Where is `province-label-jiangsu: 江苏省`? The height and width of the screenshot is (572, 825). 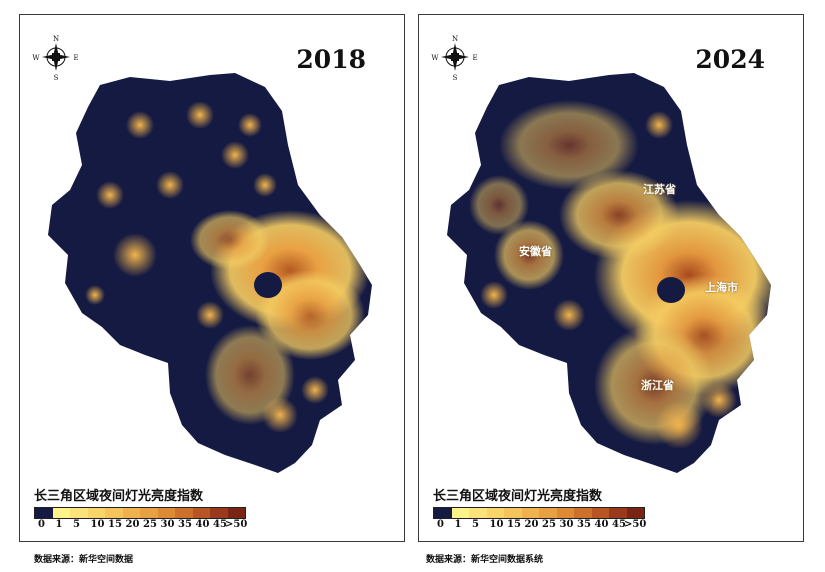
province-label-jiangsu: 江苏省 is located at coordinates (659, 189).